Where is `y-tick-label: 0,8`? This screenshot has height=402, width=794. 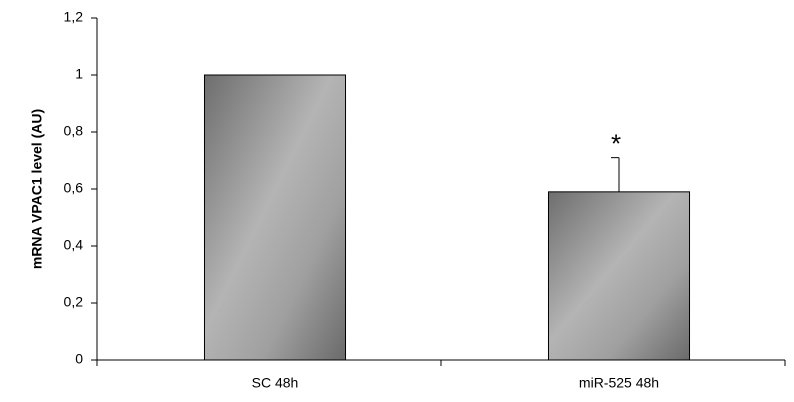
y-tick-label: 0,8 is located at coordinates (74, 131).